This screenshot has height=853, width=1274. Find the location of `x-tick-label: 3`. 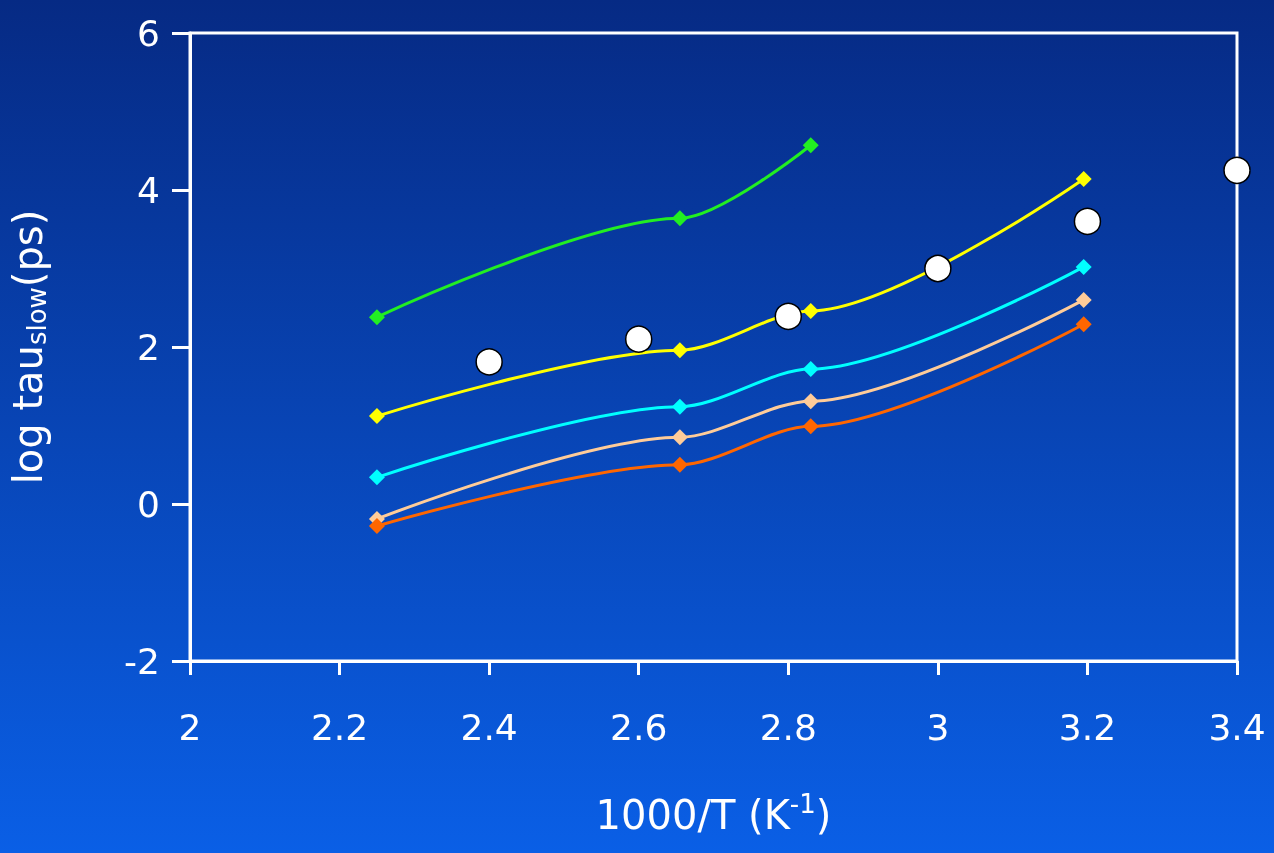

x-tick-label: 3 is located at coordinates (938, 727).